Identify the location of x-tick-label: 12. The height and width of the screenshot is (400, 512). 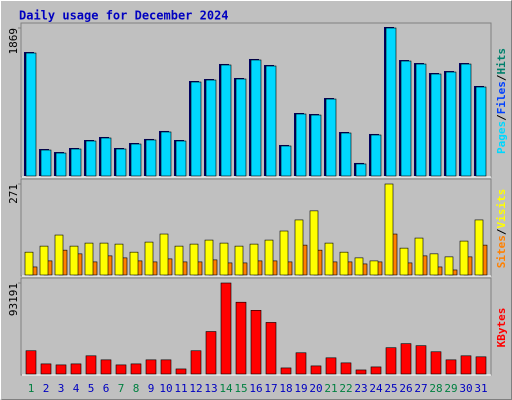
(195, 388).